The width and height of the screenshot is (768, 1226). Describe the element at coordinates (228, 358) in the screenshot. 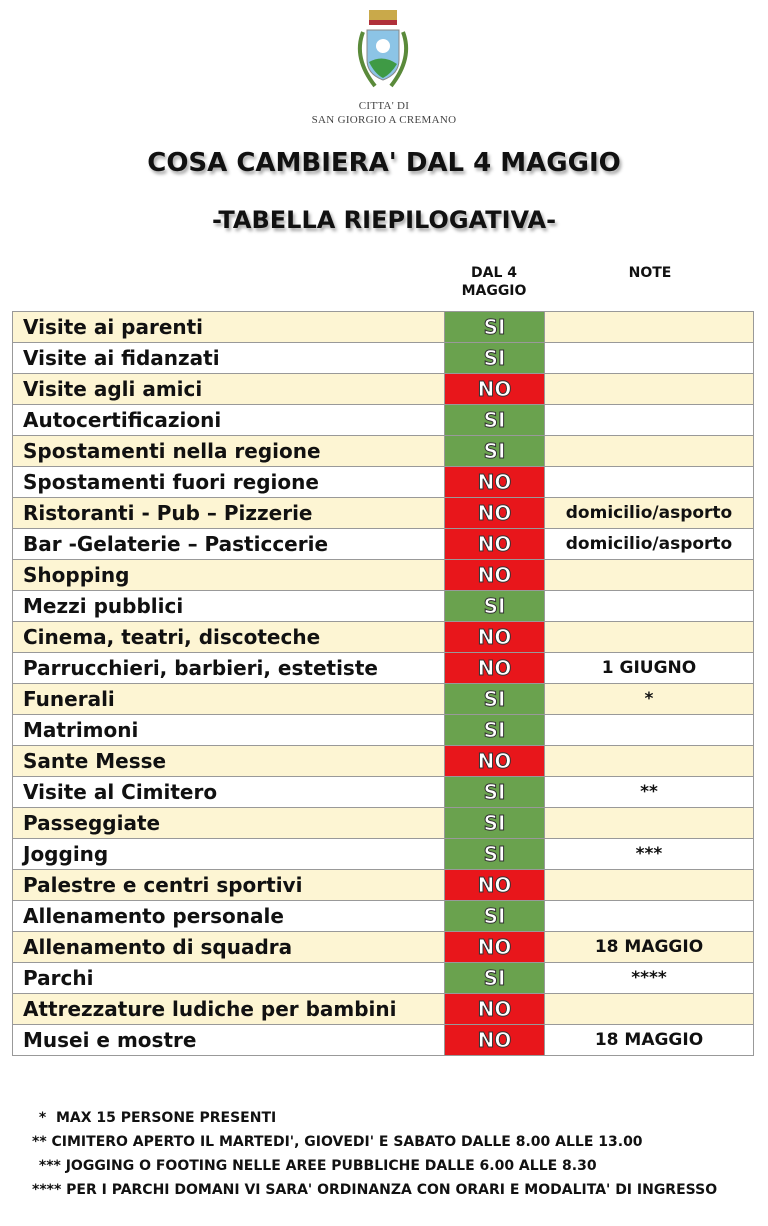

I see `activity-label: Visite ai fidanzati` at that location.